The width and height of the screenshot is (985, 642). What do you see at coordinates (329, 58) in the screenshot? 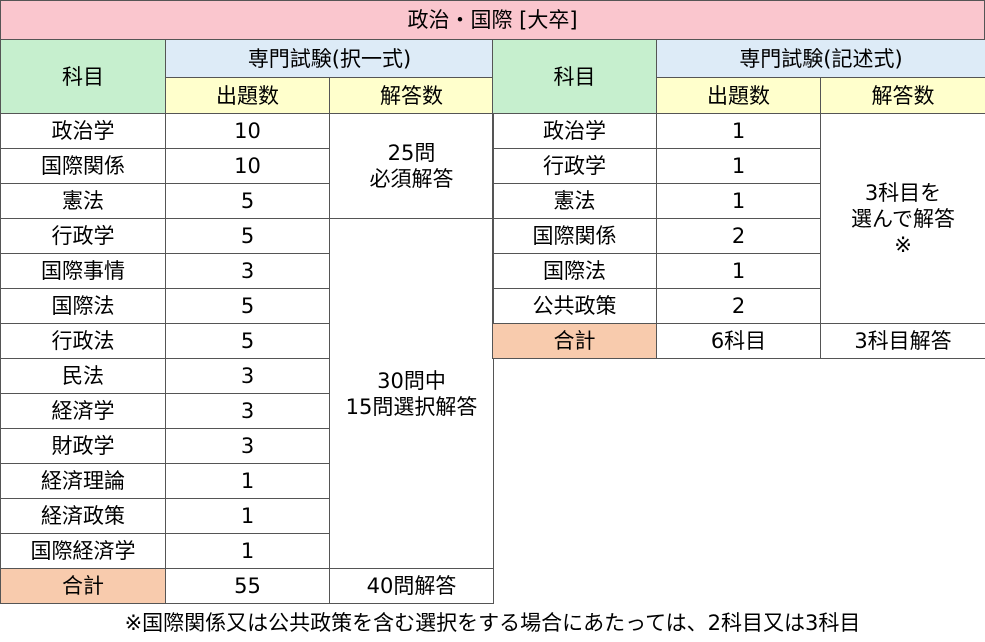
I see `header-cell: 専門試験(択一式)` at bounding box center [329, 58].